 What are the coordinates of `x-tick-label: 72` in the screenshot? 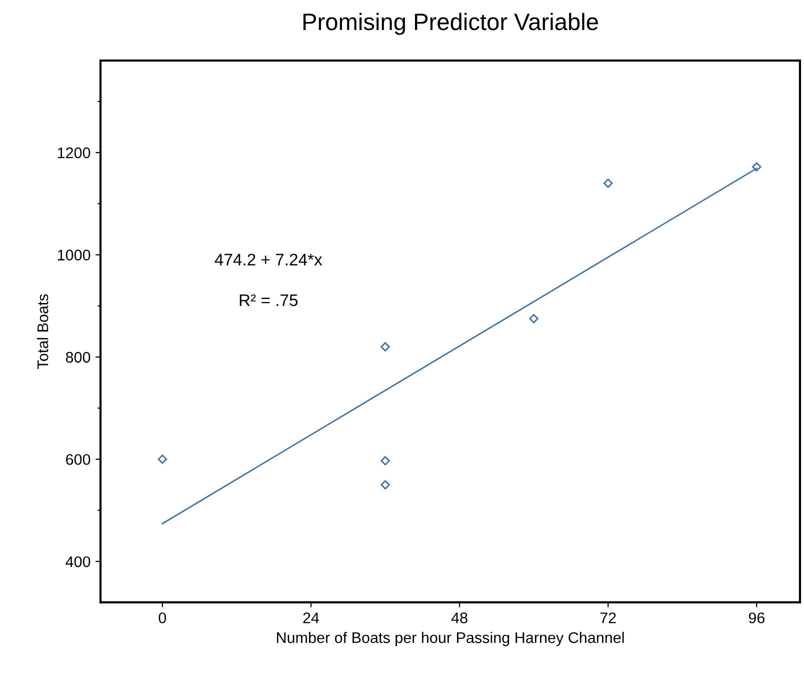 It's located at (608, 618).